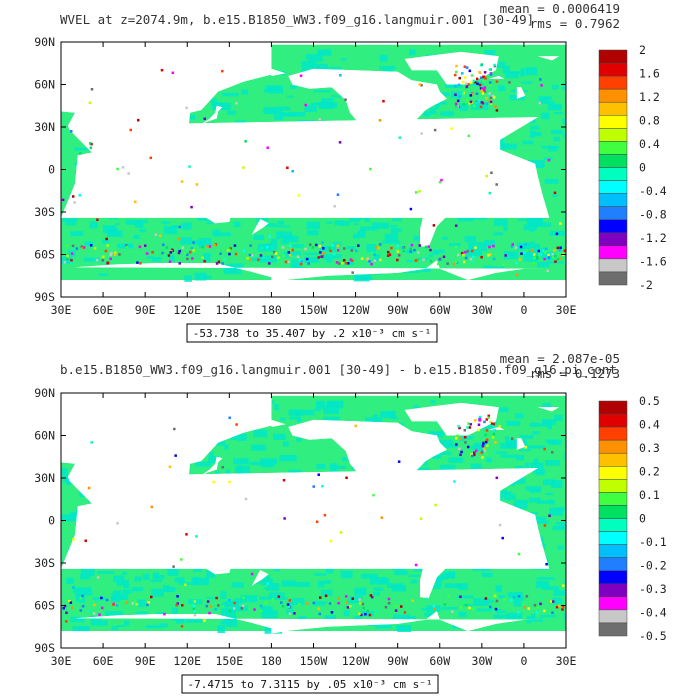  Describe the element at coordinates (309, 684) in the screenshot. I see `bottom-contour-info: -7.4715 to 7.3115 by .05 x10⁻³ cm s⁻¹` at that location.